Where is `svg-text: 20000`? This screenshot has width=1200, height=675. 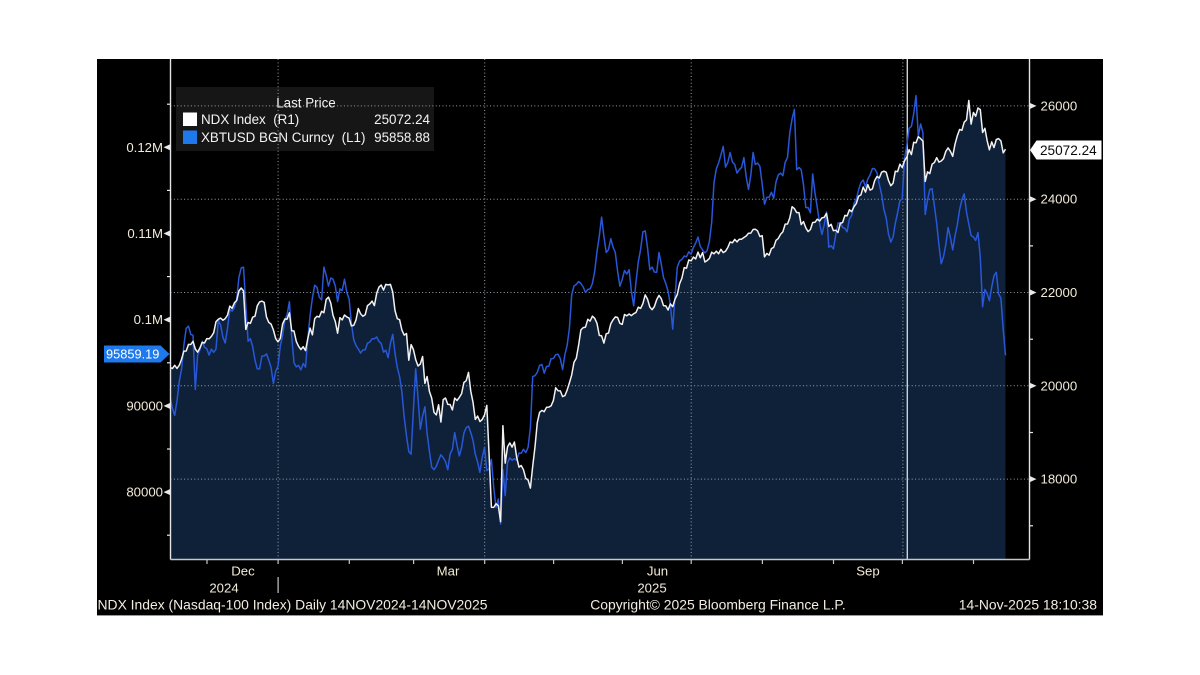
svg-text: 20000 is located at coordinates (1059, 385).